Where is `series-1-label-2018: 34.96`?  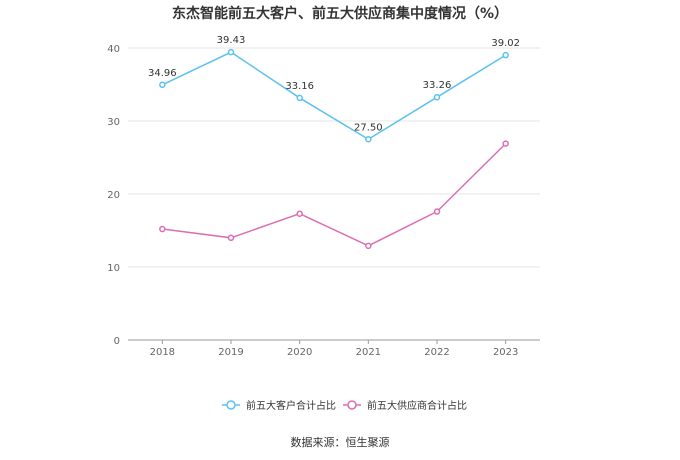
series-1-label-2018: 34.96 is located at coordinates (162, 73).